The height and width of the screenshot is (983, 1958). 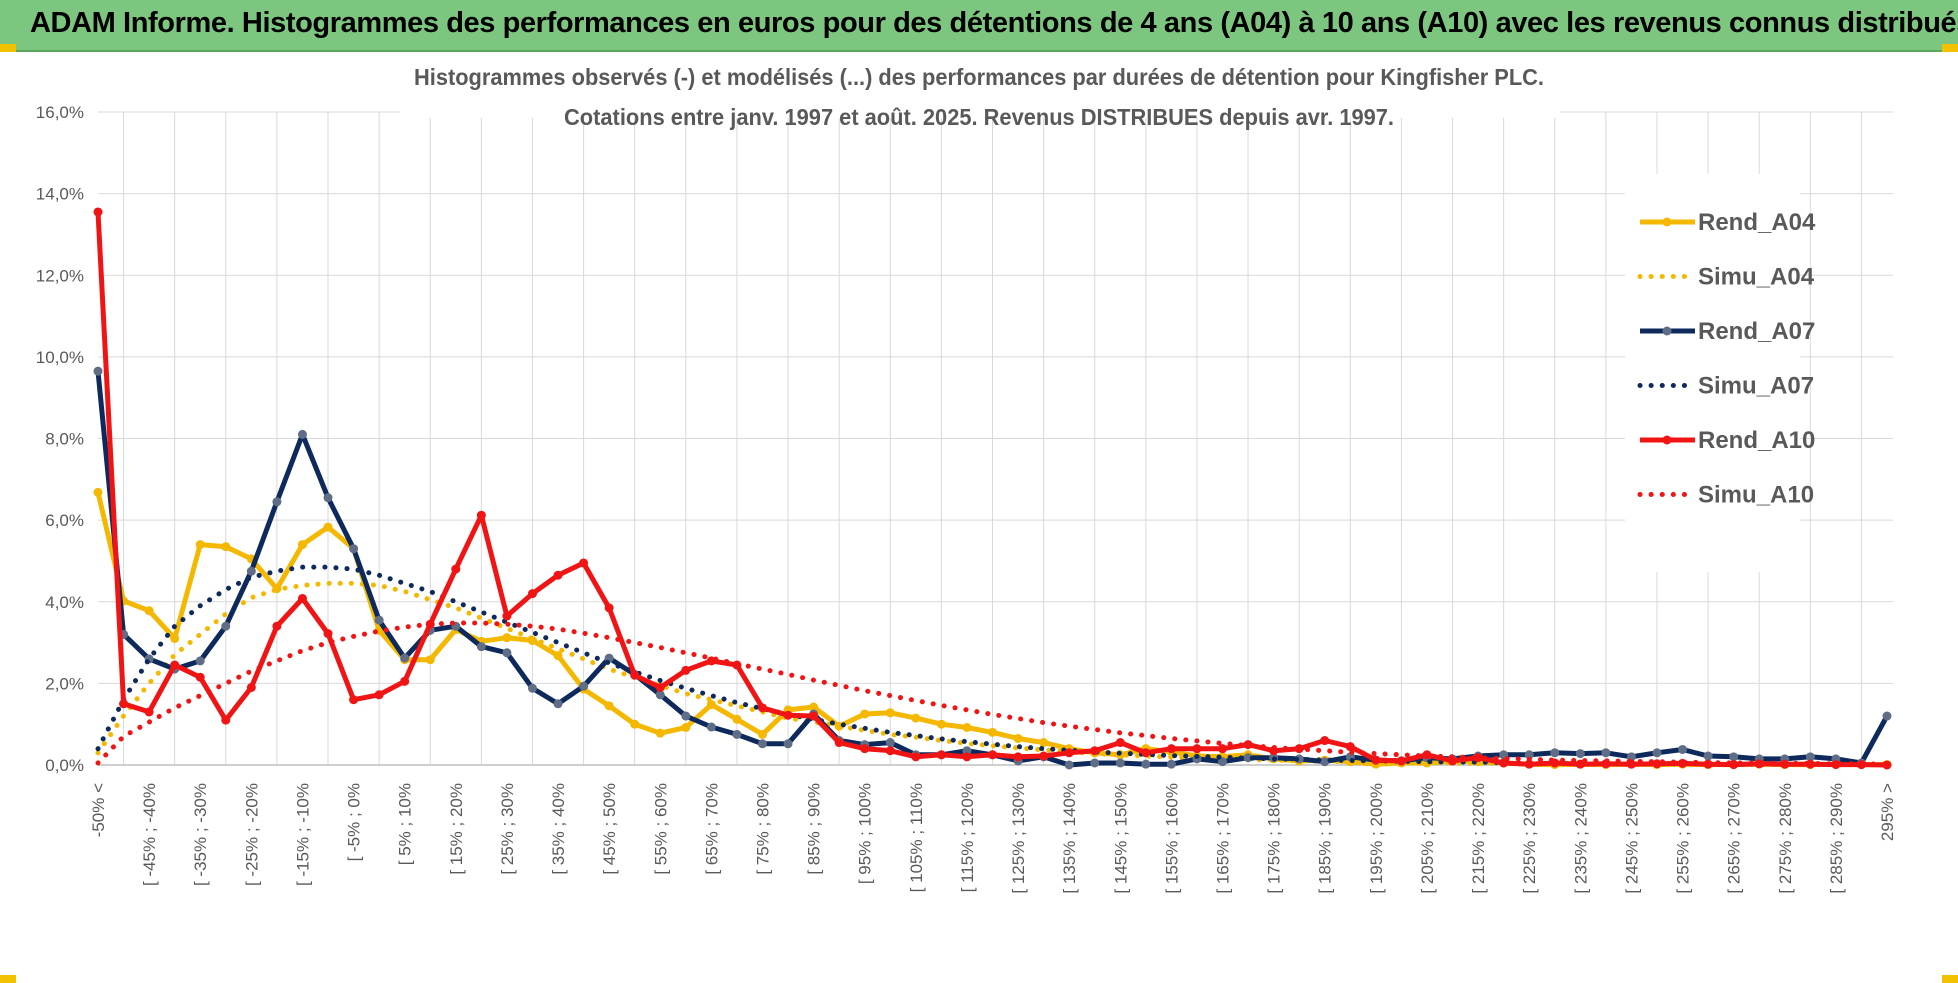 What do you see at coordinates (967, 837) in the screenshot?
I see `x-tick-label: [ 115% ; 120%` at bounding box center [967, 837].